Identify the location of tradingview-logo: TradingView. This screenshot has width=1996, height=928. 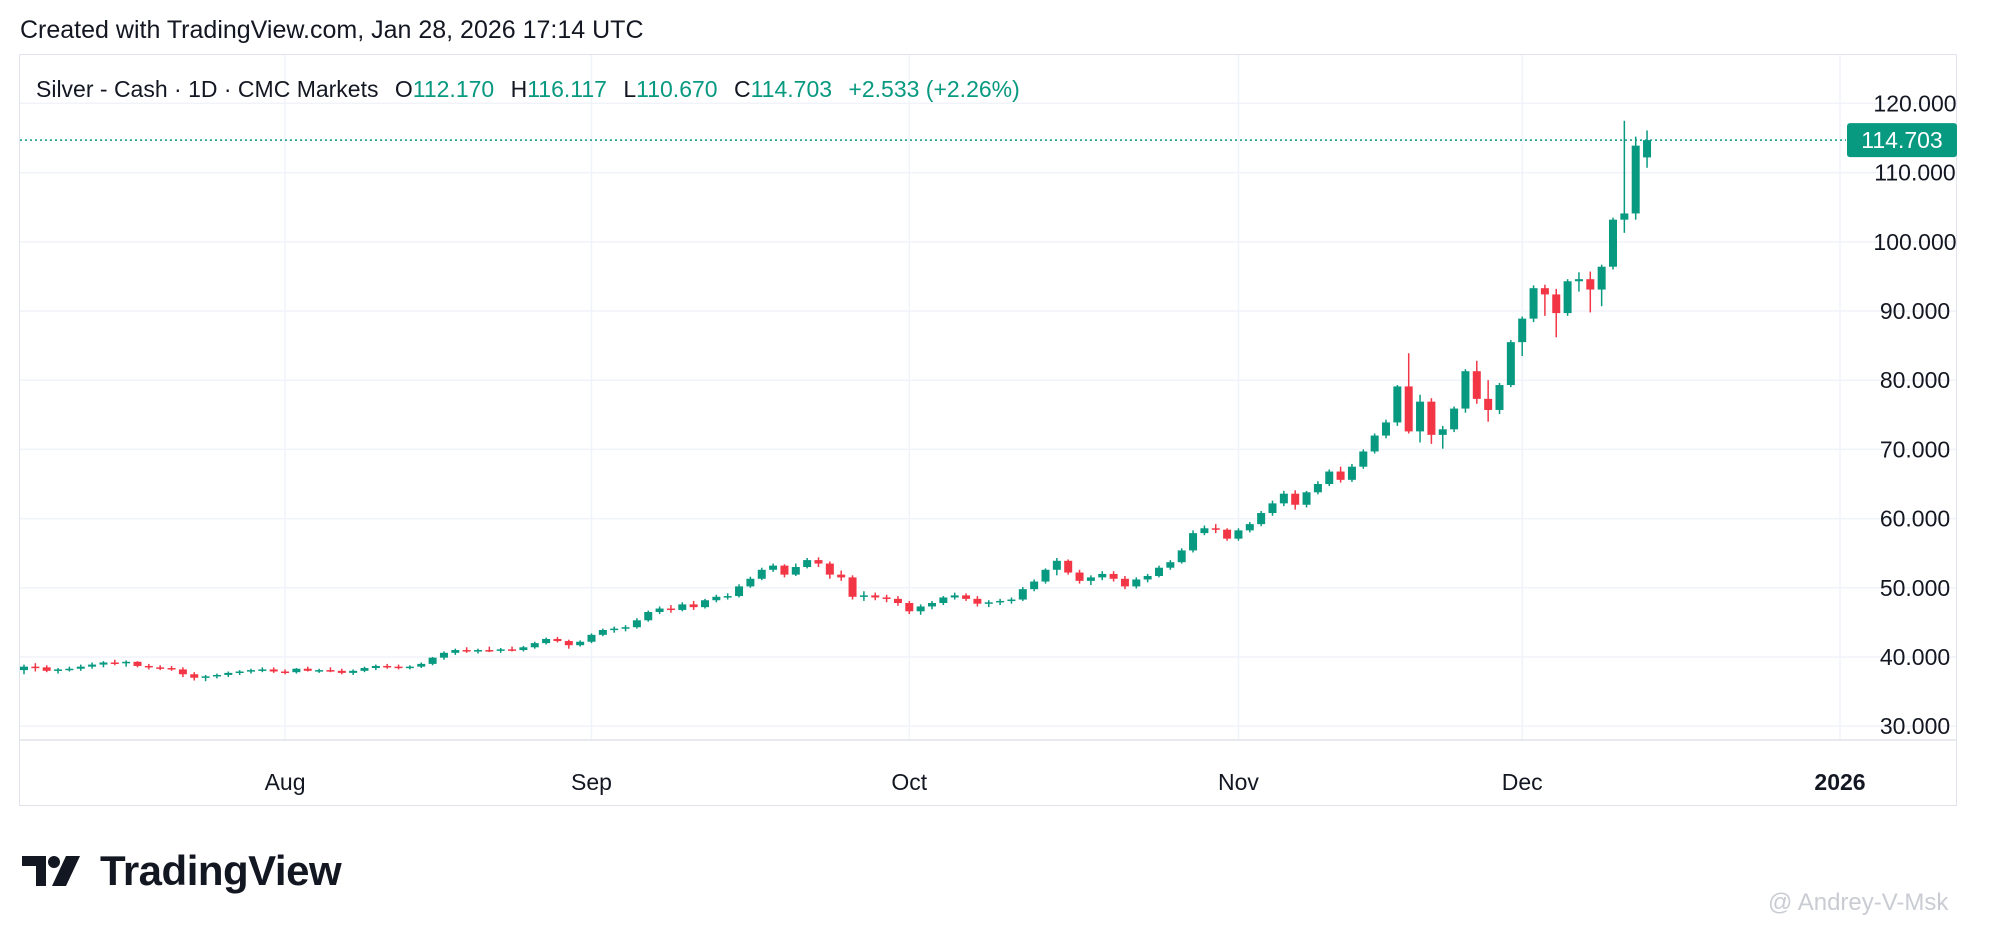
(182, 871).